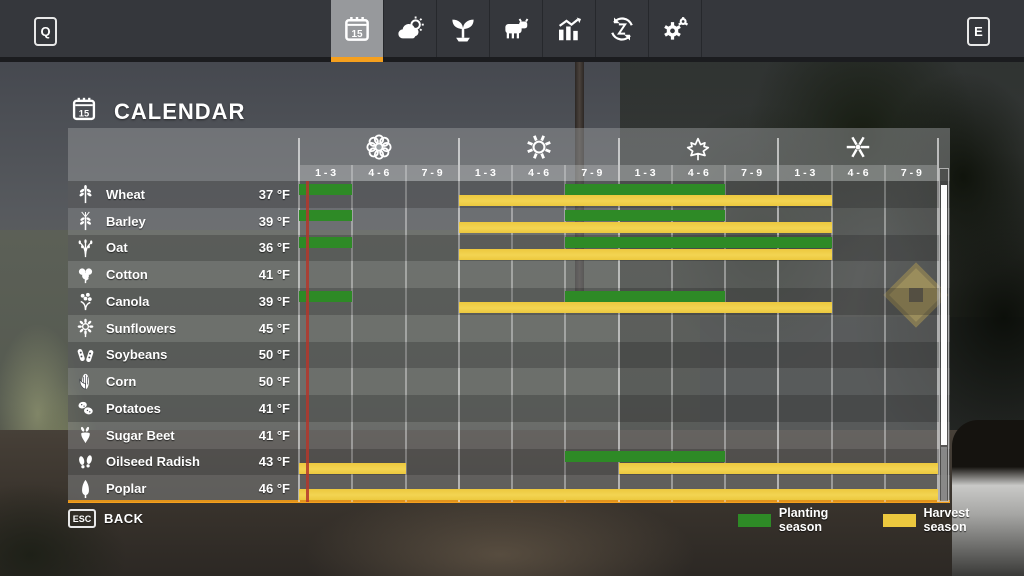 This screenshot has height=576, width=1024. Describe the element at coordinates (944, 315) in the screenshot. I see `scrollbar-thumb` at that location.